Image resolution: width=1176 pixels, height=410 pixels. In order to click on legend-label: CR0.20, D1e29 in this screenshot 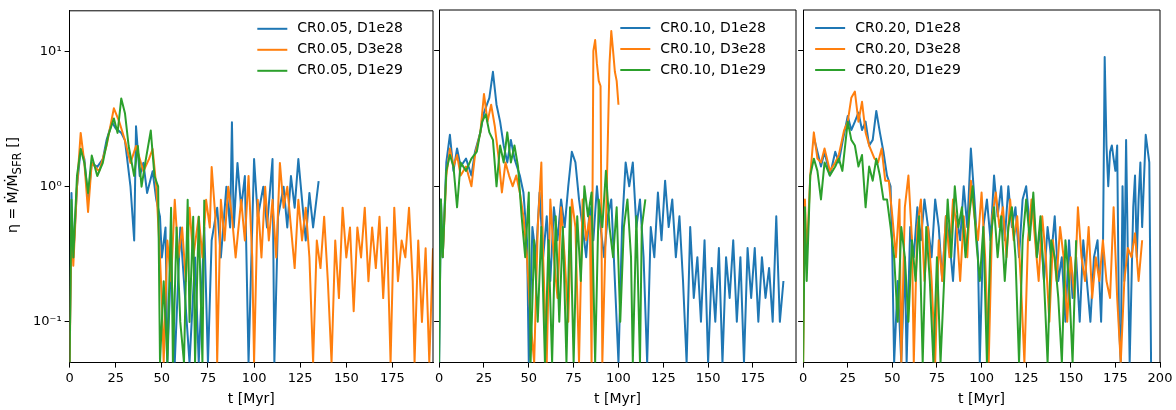, I will do `click(908, 68)`.